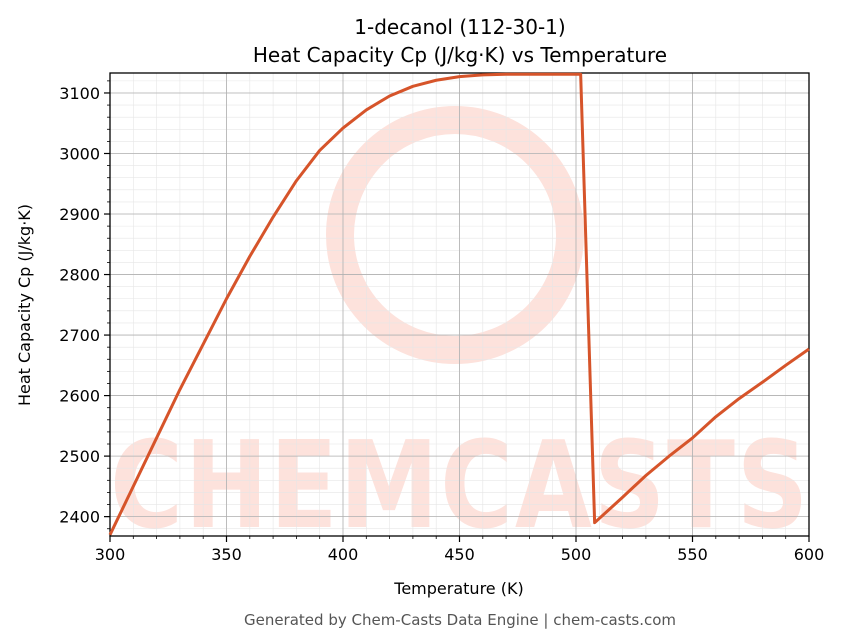 This screenshot has width=843, height=644. Describe the element at coordinates (79, 214) in the screenshot. I see `y-tick-label: 2900` at that location.